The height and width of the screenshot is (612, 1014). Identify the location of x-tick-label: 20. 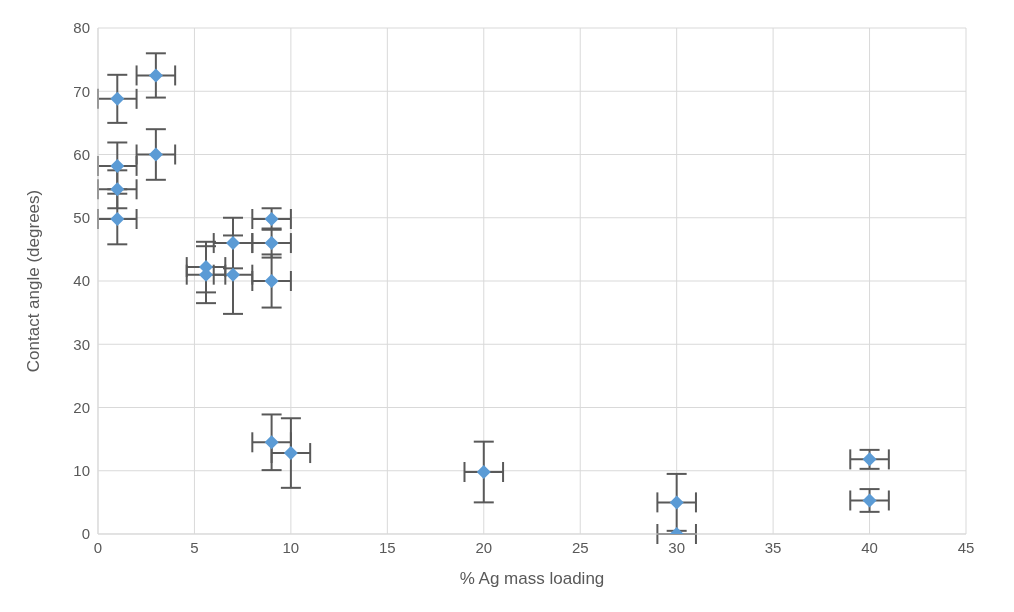
(484, 547).